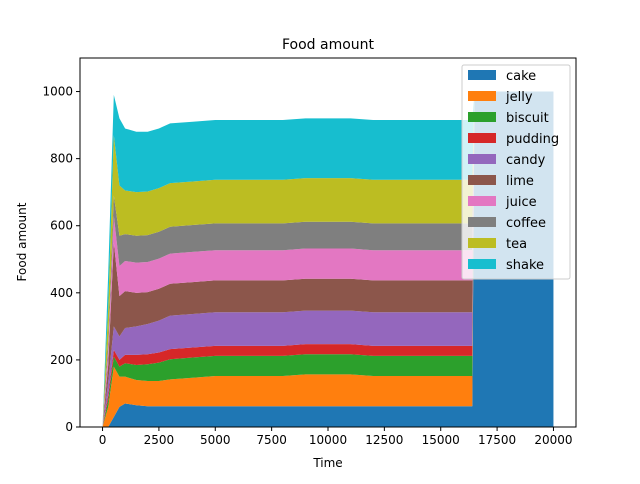  I want to click on y-axis-label: Food amount, so click(22, 241).